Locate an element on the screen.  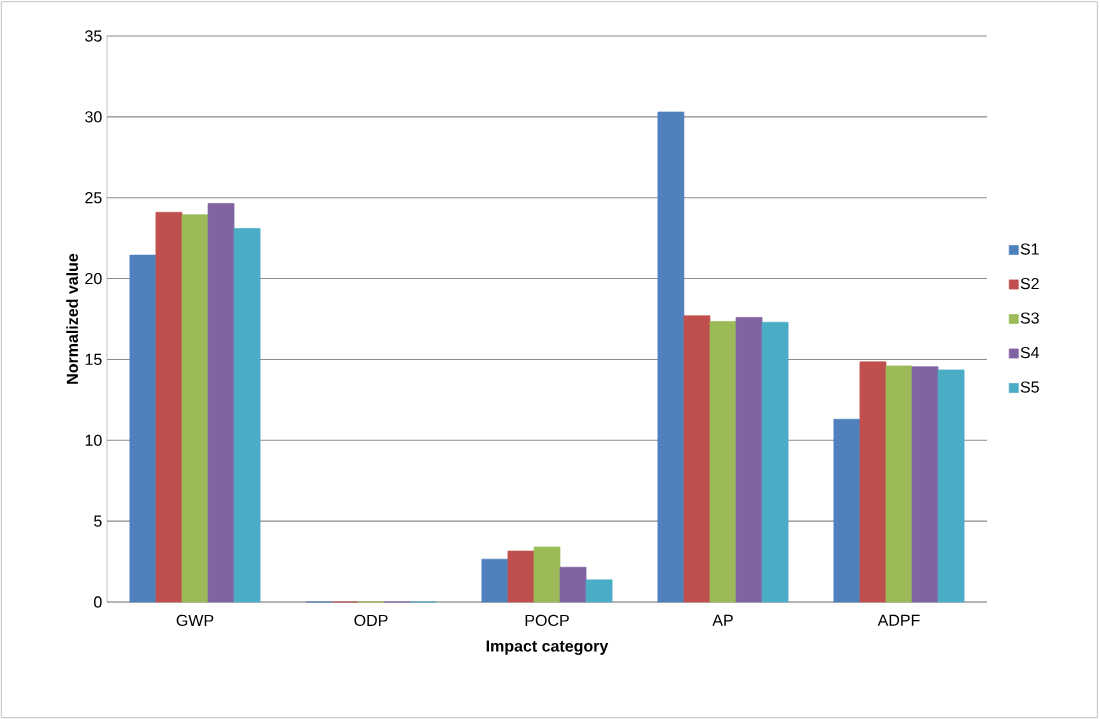
y-tick-label: 30 is located at coordinates (93, 117).